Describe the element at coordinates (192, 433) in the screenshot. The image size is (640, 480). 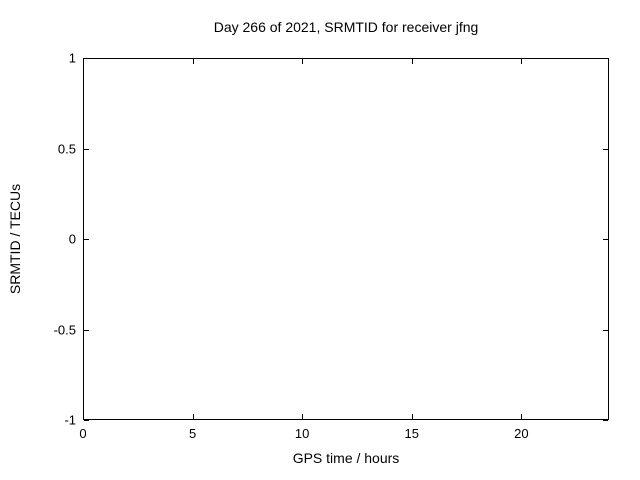
I see `x-tick-label: 5` at that location.